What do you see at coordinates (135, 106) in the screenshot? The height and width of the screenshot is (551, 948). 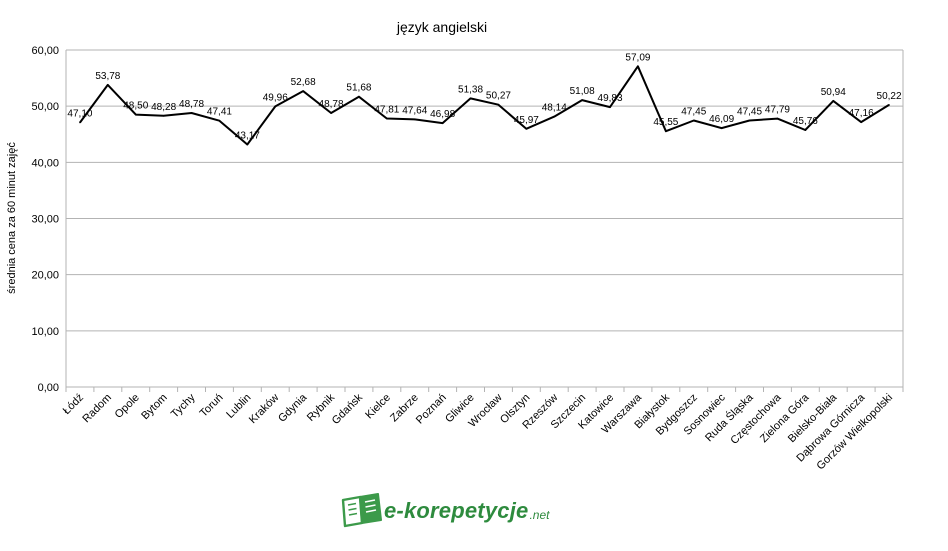 I see `data-label: 48,50` at bounding box center [135, 106].